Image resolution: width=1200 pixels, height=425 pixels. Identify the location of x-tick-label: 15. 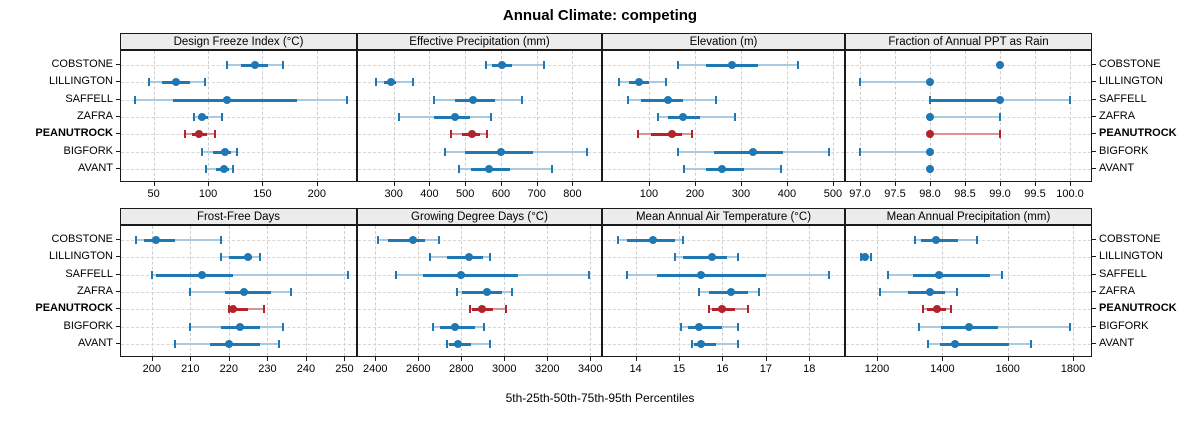
(679, 369).